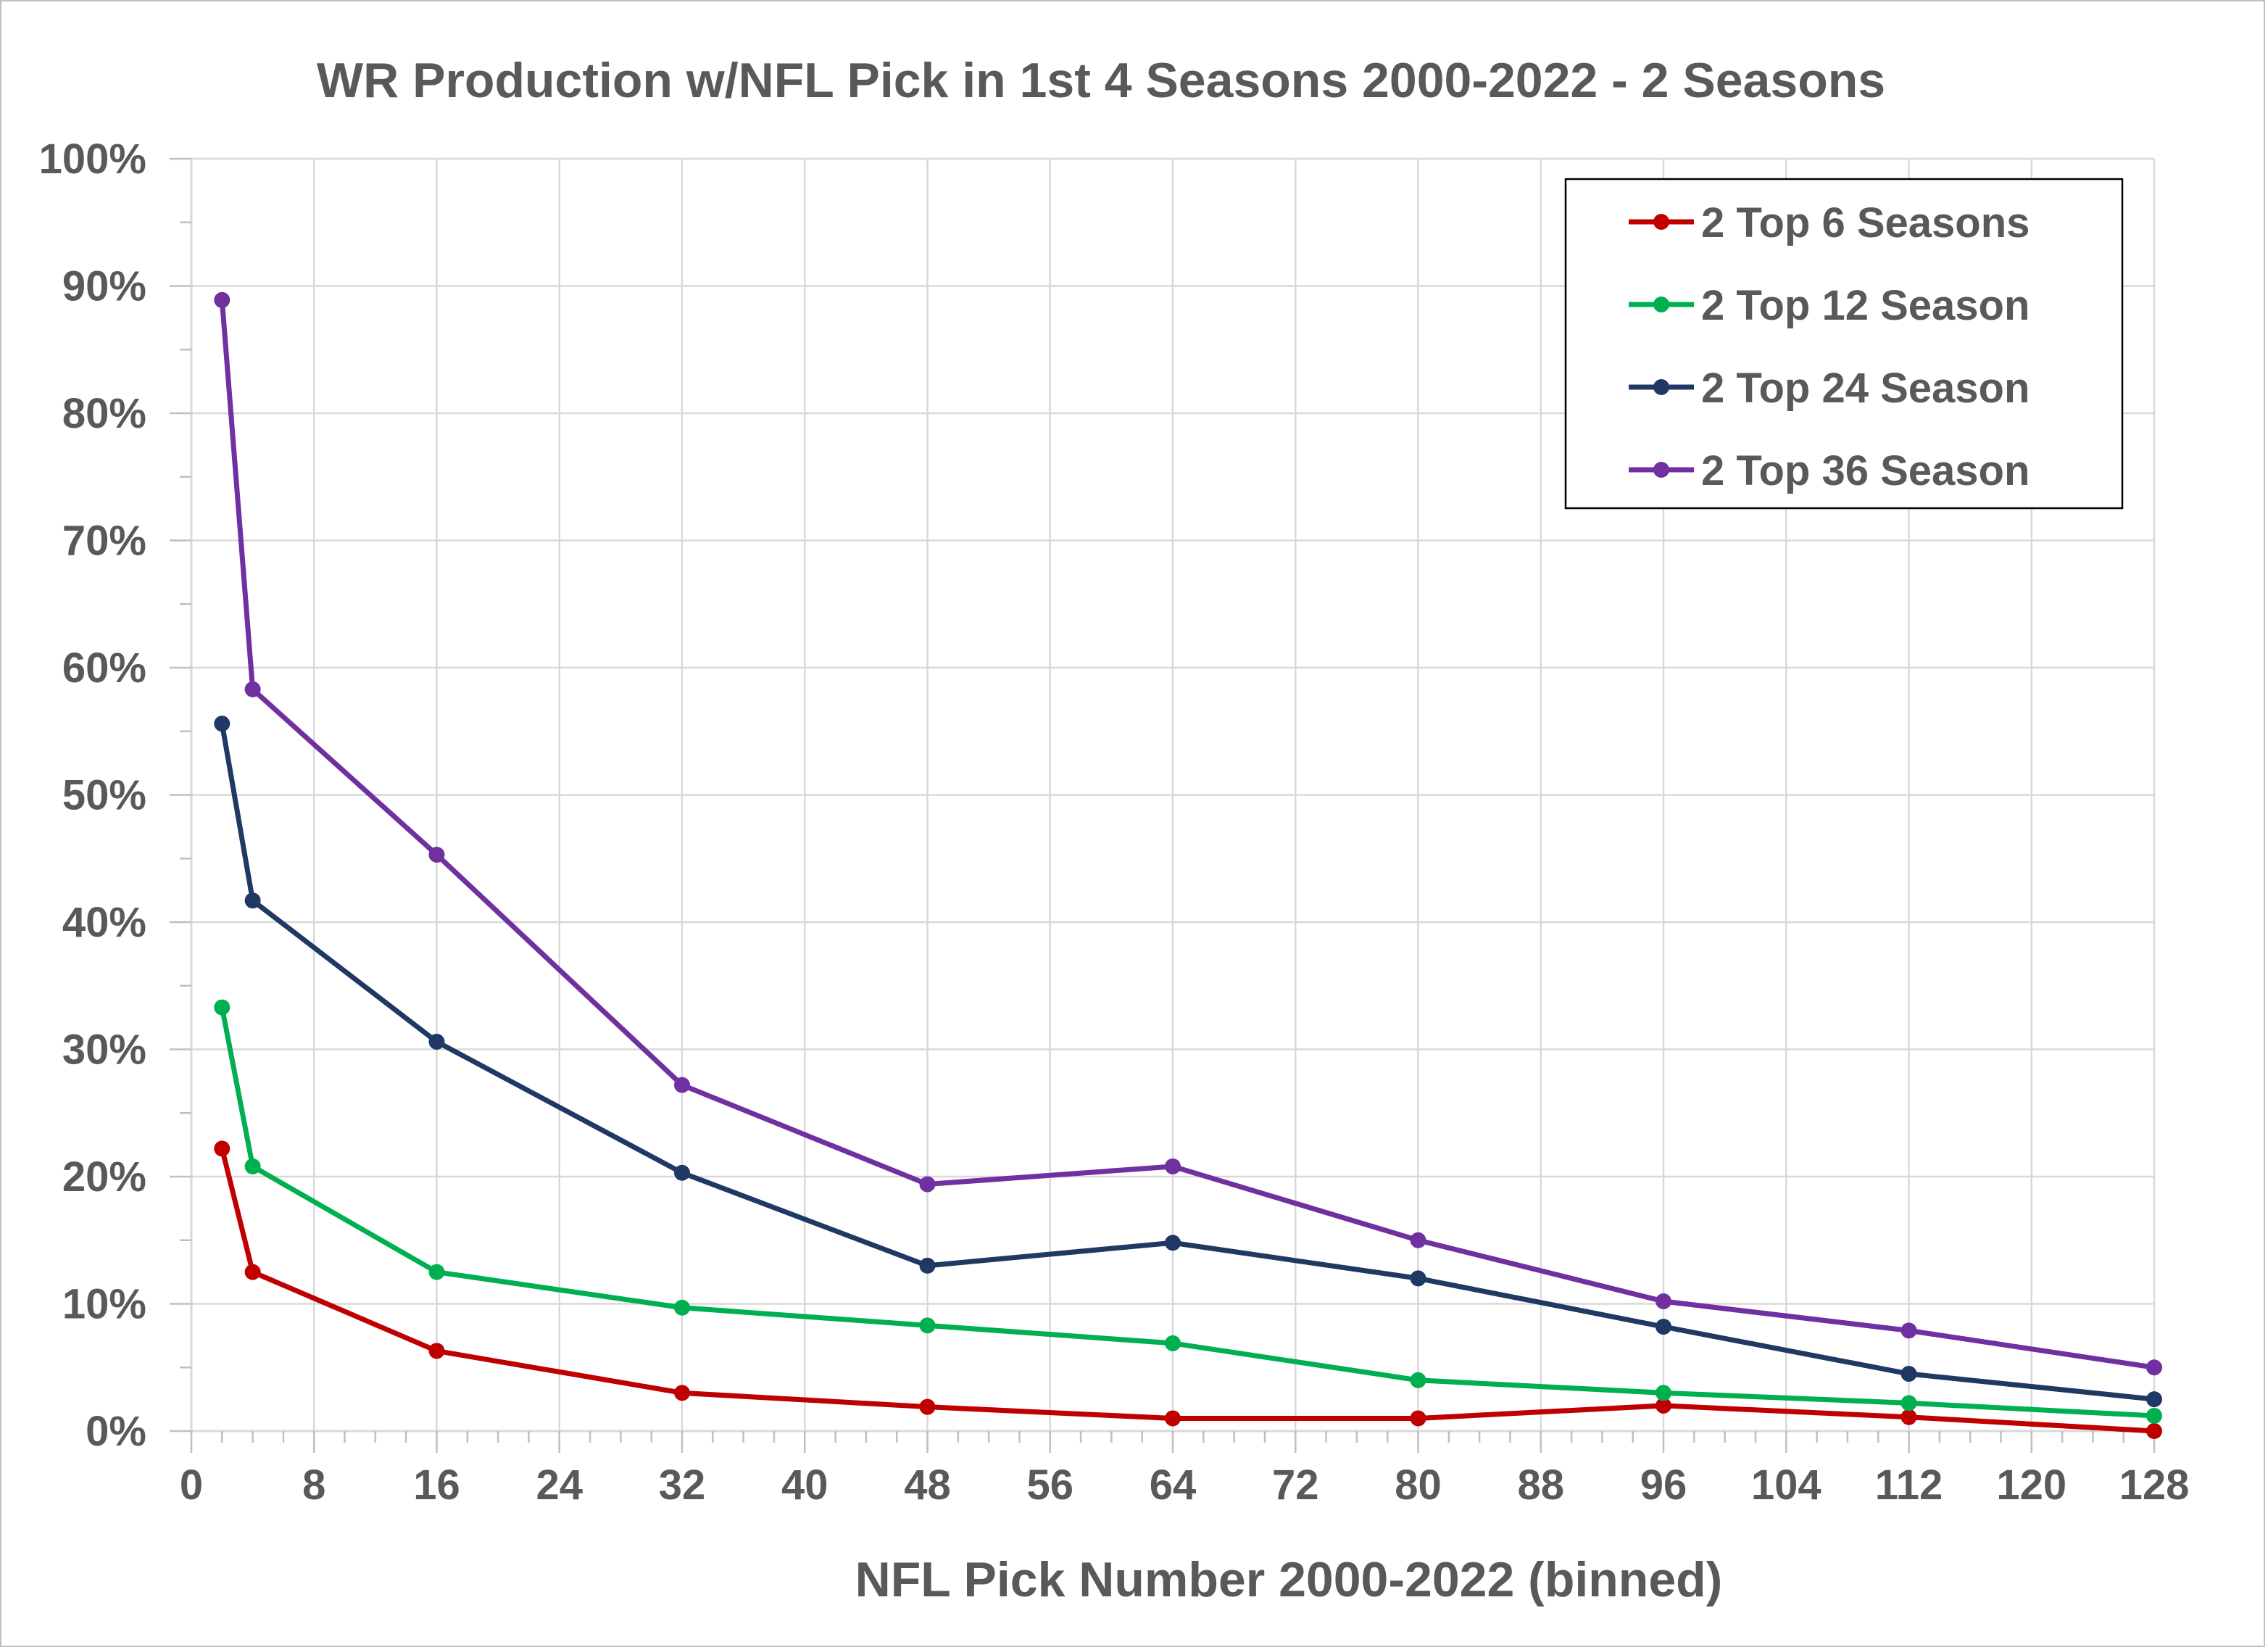 The width and height of the screenshot is (2268, 1650). Describe the element at coordinates (104, 413) in the screenshot. I see `y-tick-label: 80%` at that location.